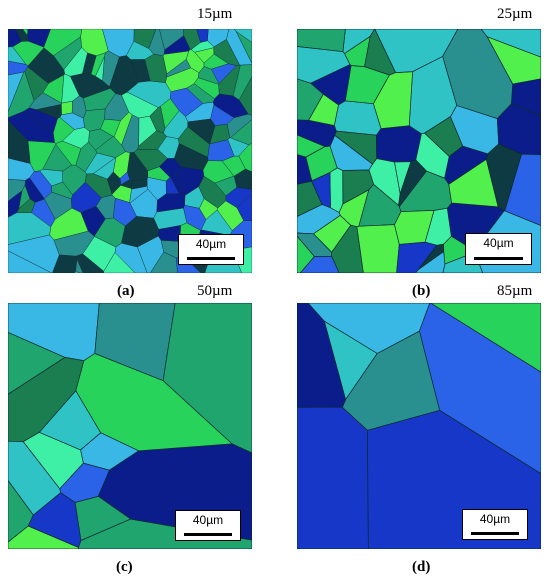  I want to click on panel-label-b: (b), so click(421, 291).